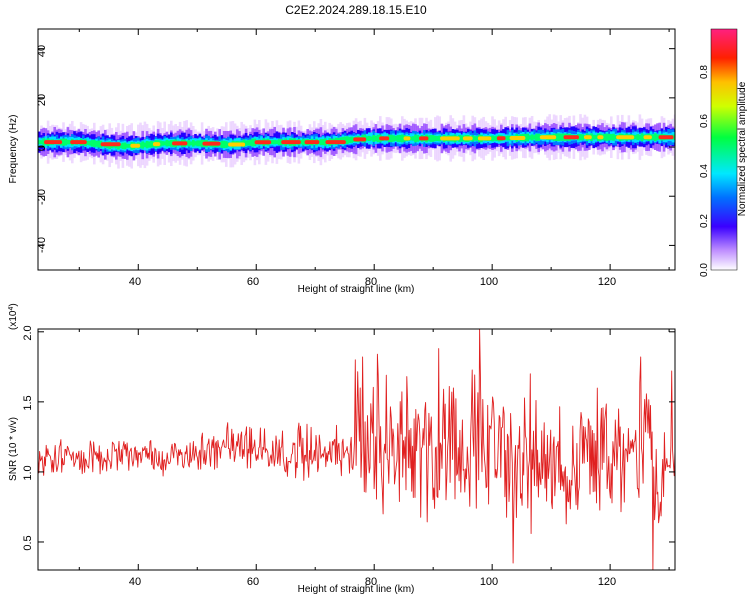 This screenshot has height=600, width=750. Describe the element at coordinates (28, 472) in the screenshot. I see `bottom-y-tick-label: 1.0` at that location.